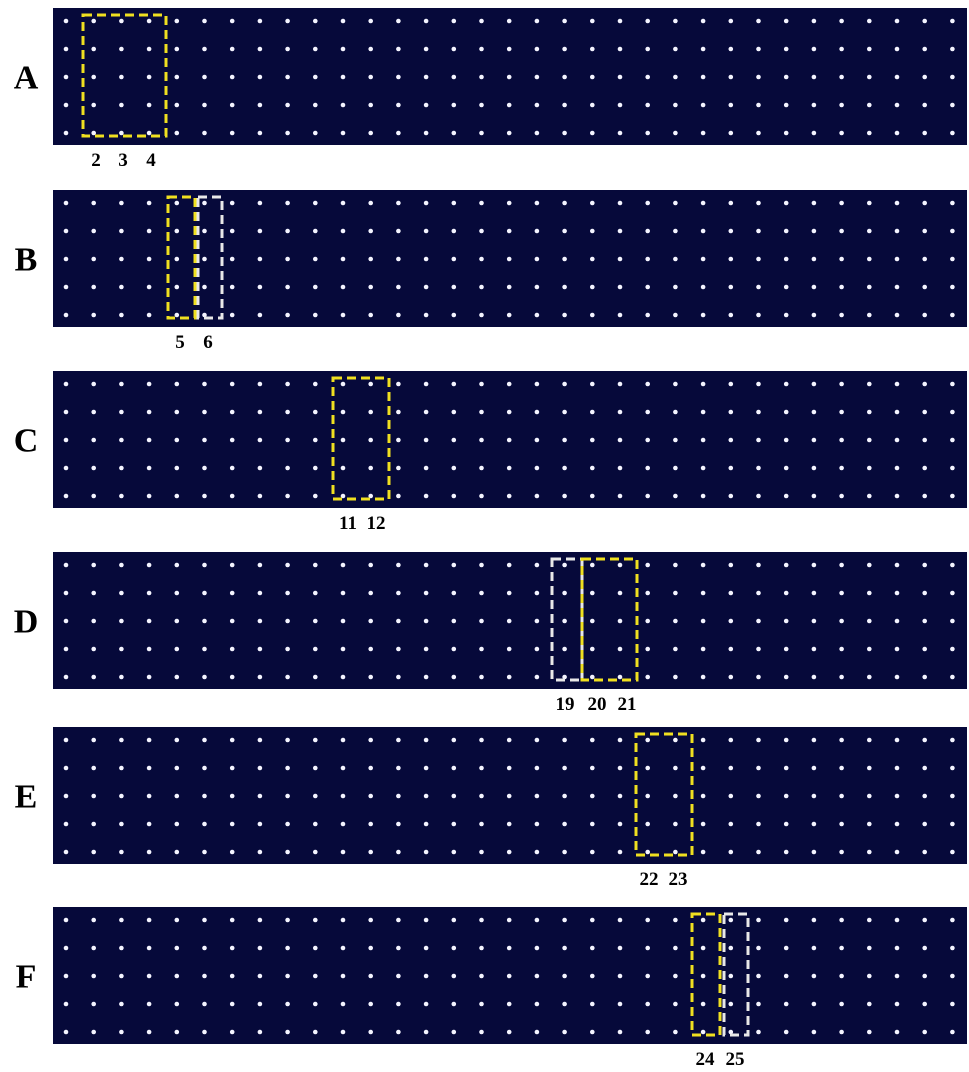  Describe the element at coordinates (96, 160) in the screenshot. I see `column-label: 2` at that location.